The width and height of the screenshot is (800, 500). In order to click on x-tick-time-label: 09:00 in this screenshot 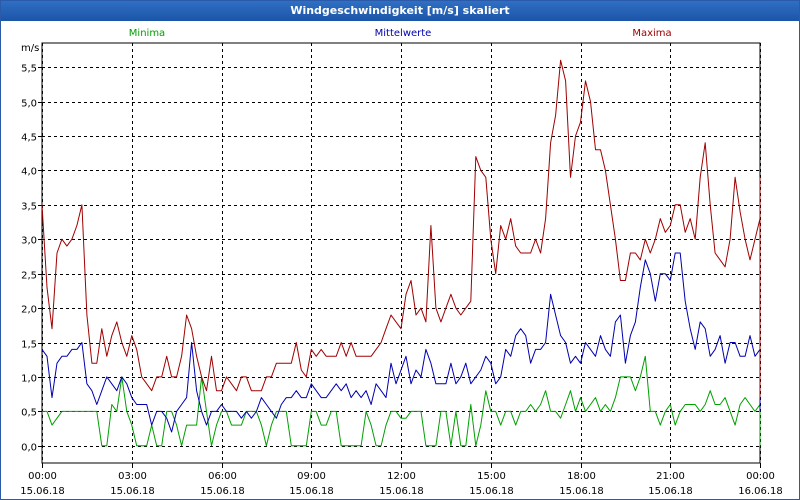, I will do `click(311, 476)`.